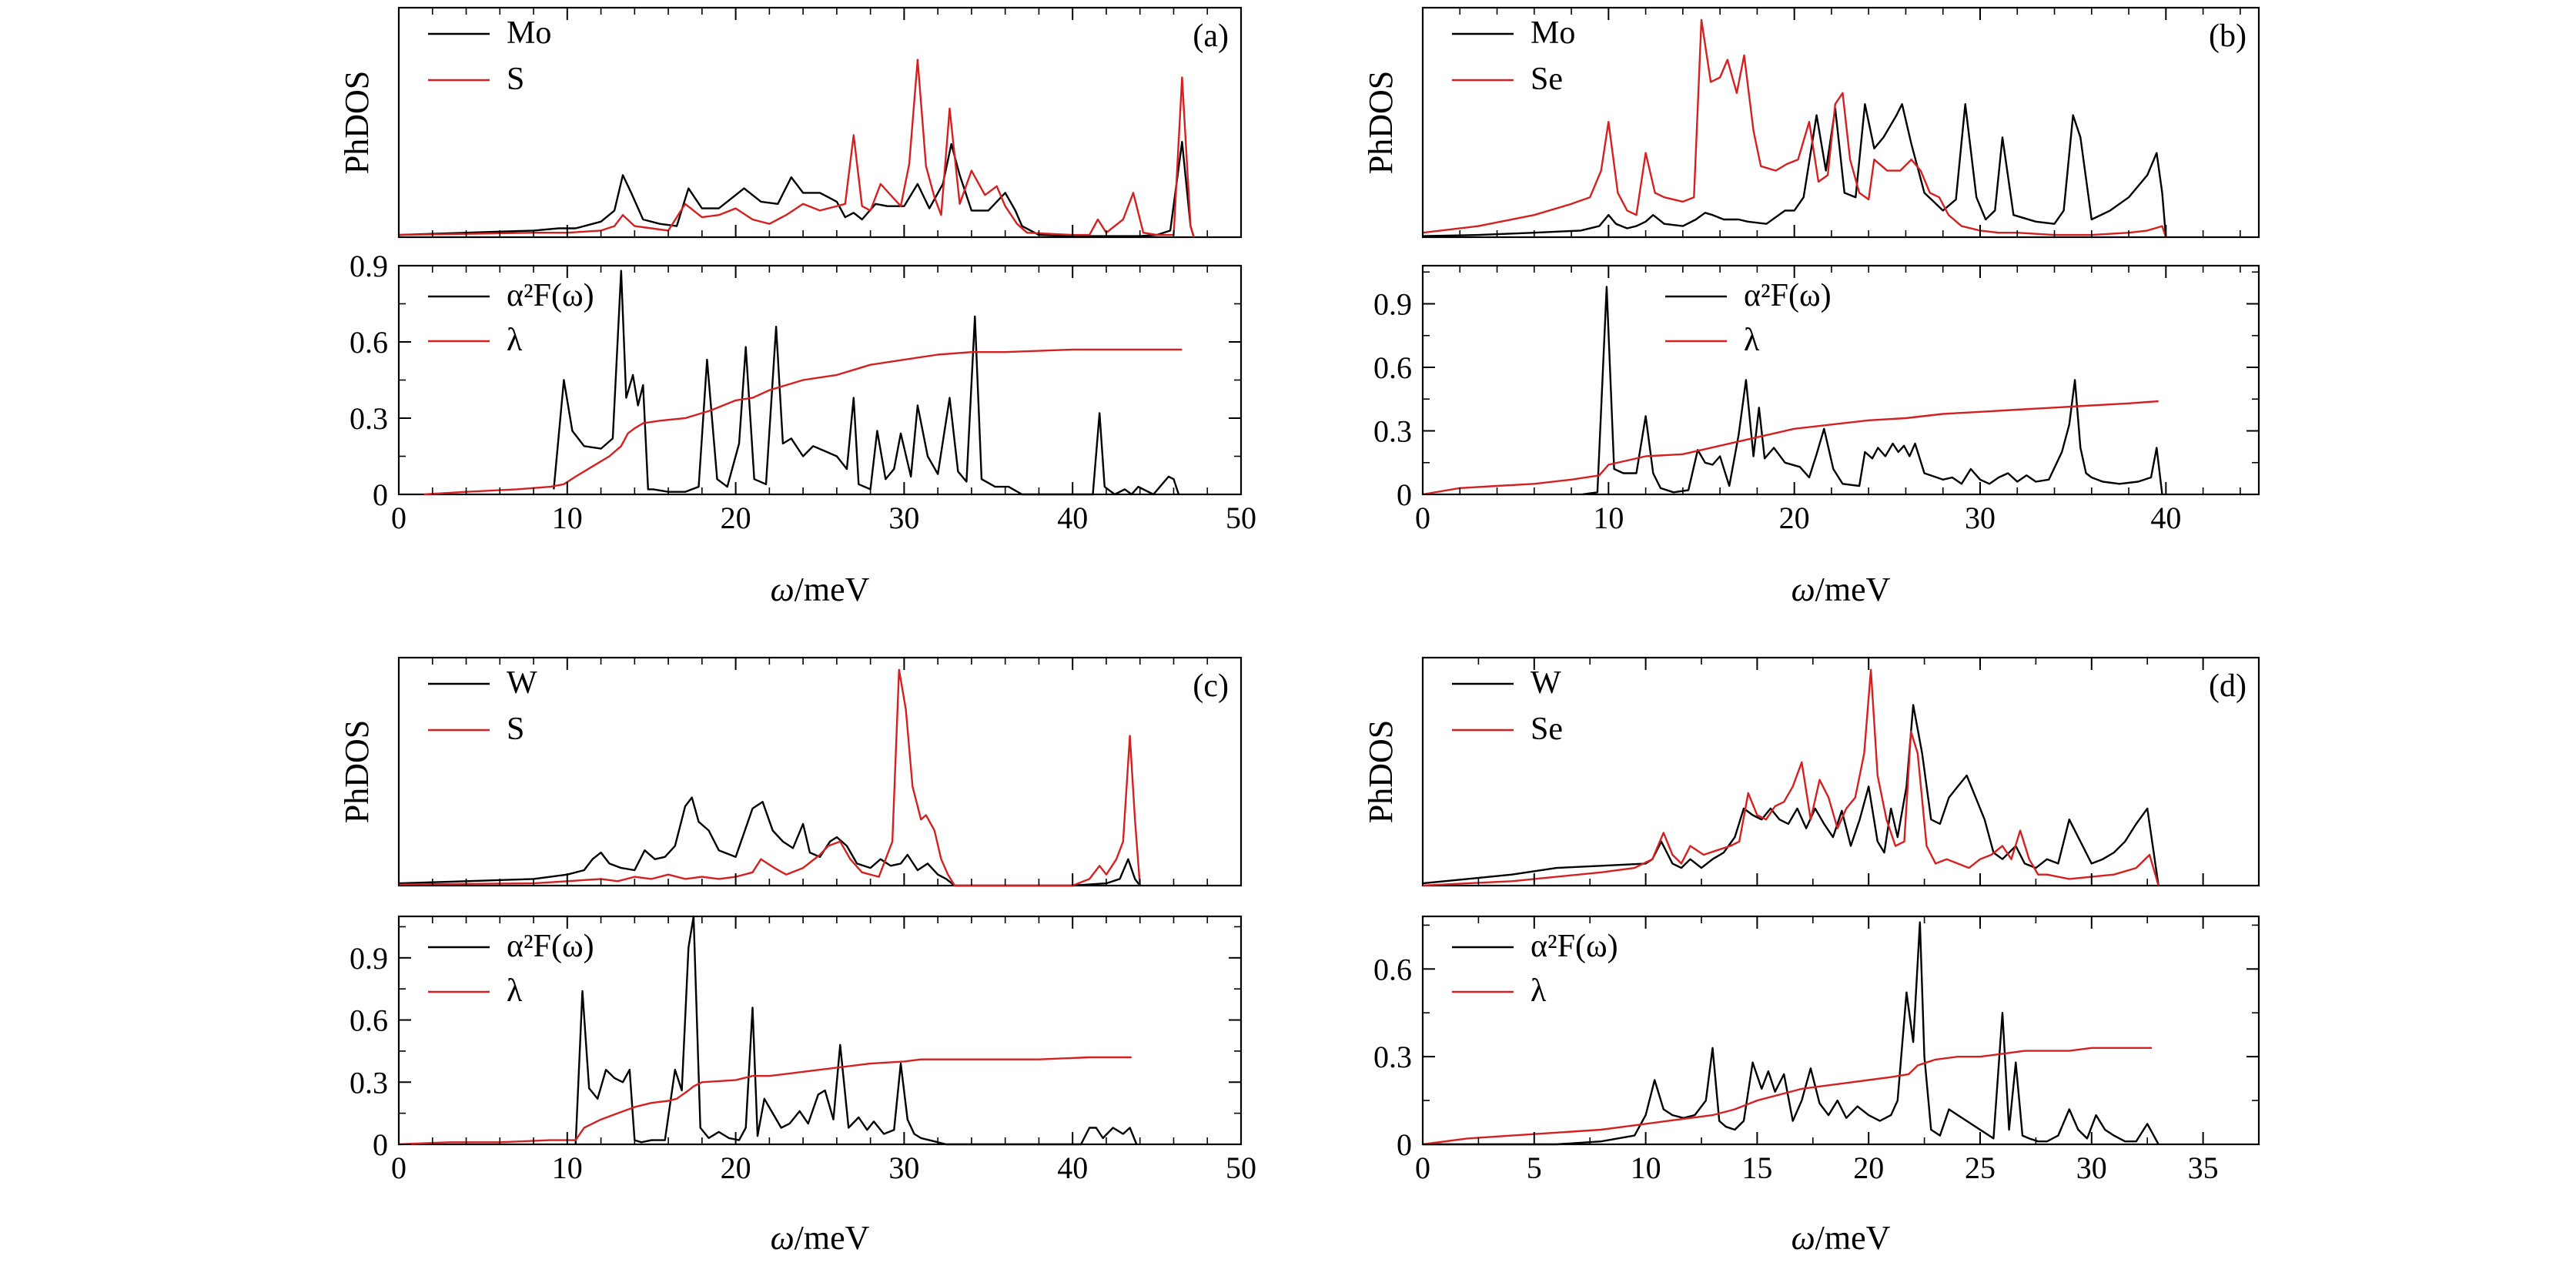 This screenshot has width=2576, height=1266. Describe the element at coordinates (1791, 795) in the screenshot. I see `phdos-line-w` at that location.